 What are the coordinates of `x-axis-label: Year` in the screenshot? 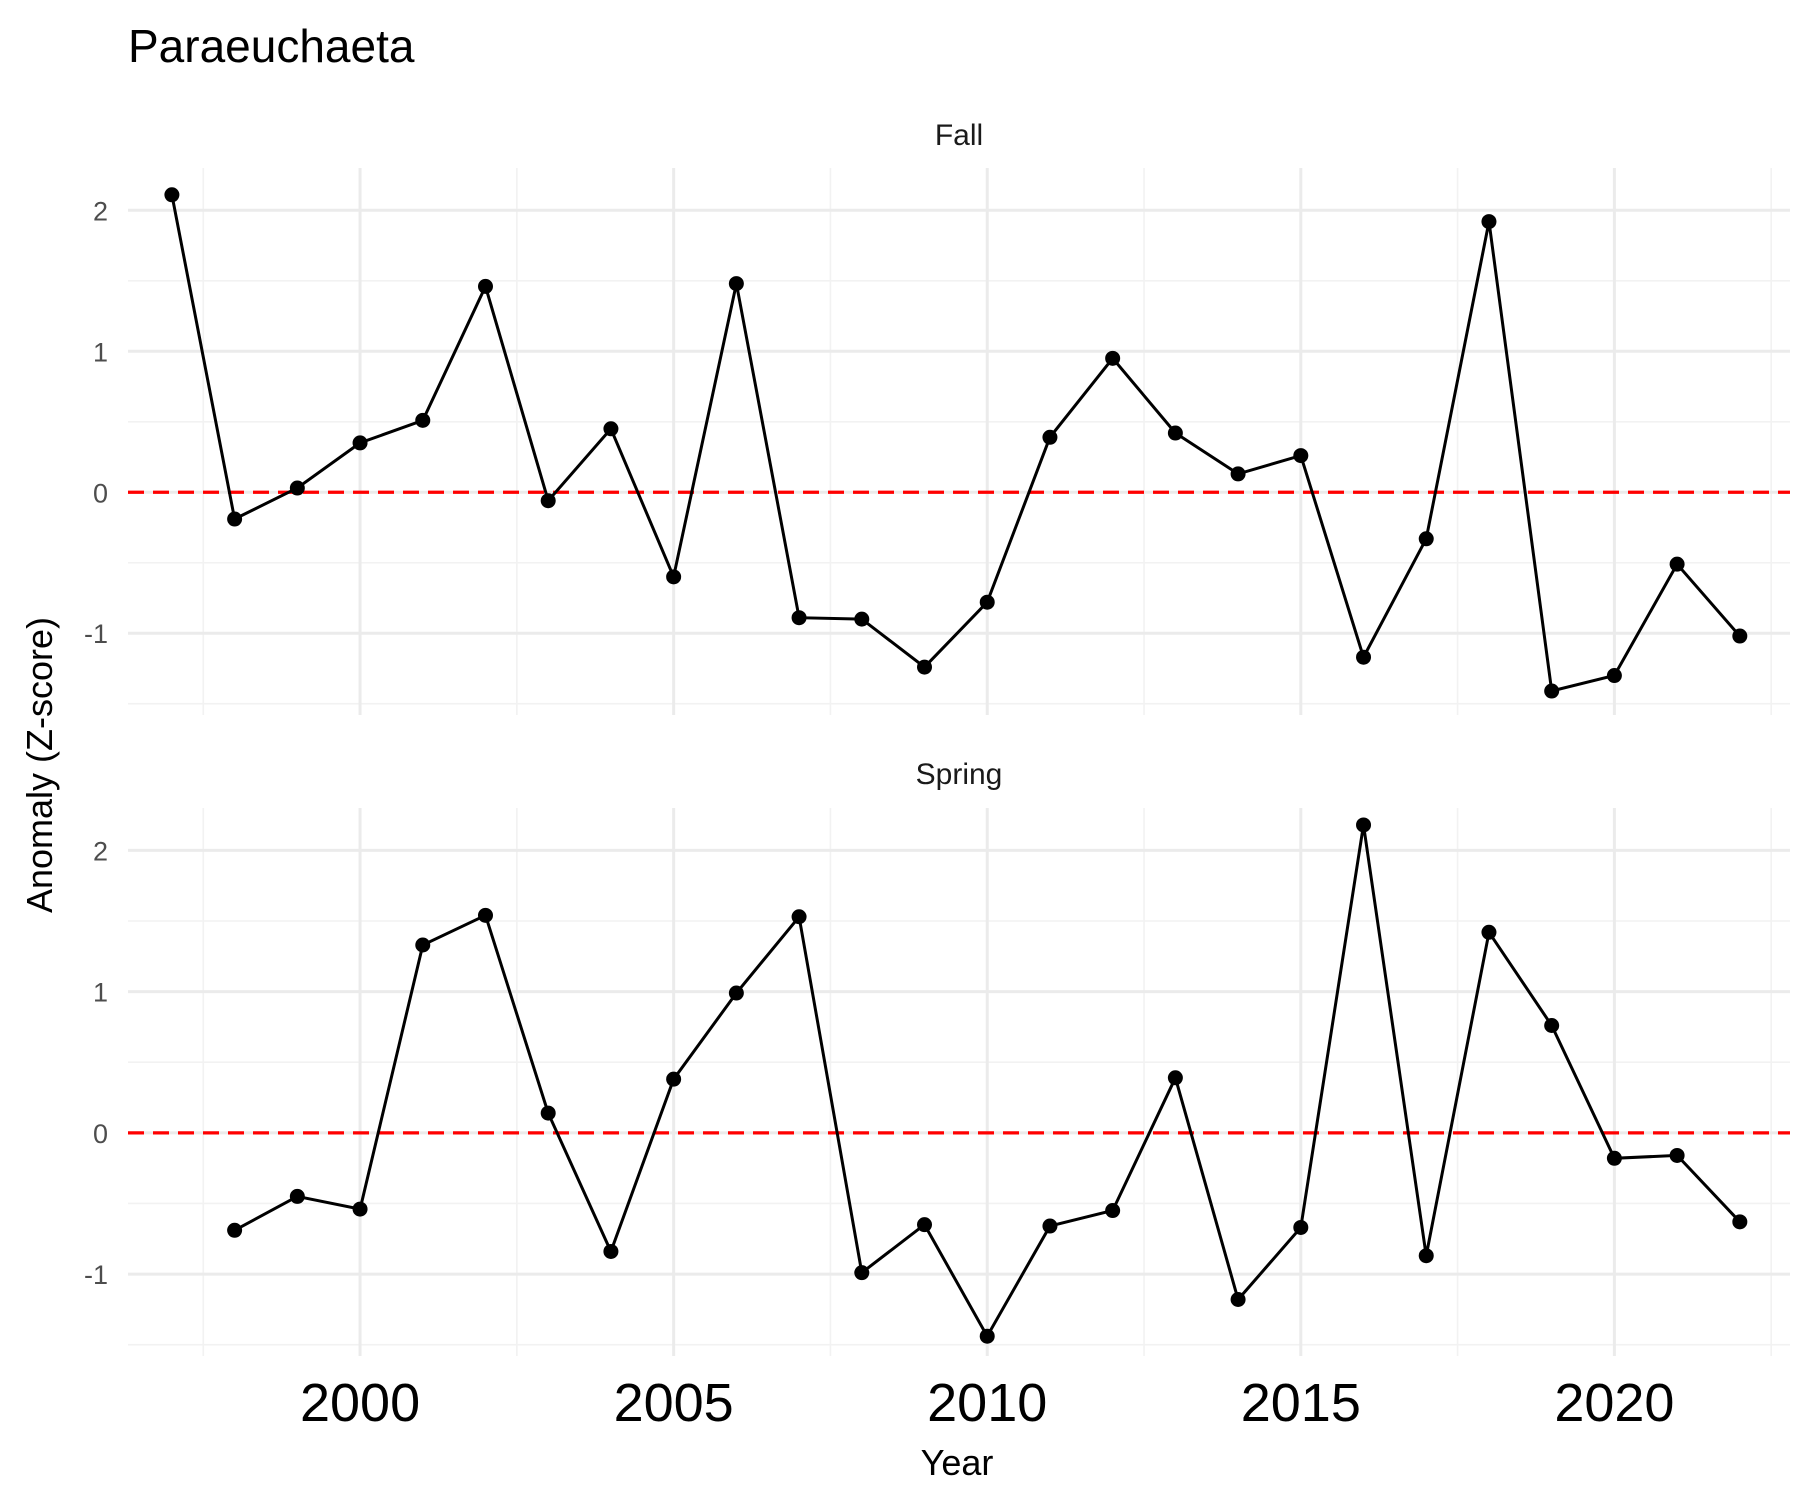 It's located at (957, 1462).